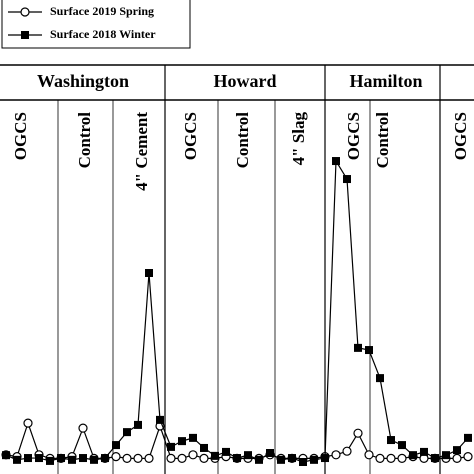 The width and height of the screenshot is (474, 474). I want to click on legend-label: Surface 2019 Spring, so click(102, 11).